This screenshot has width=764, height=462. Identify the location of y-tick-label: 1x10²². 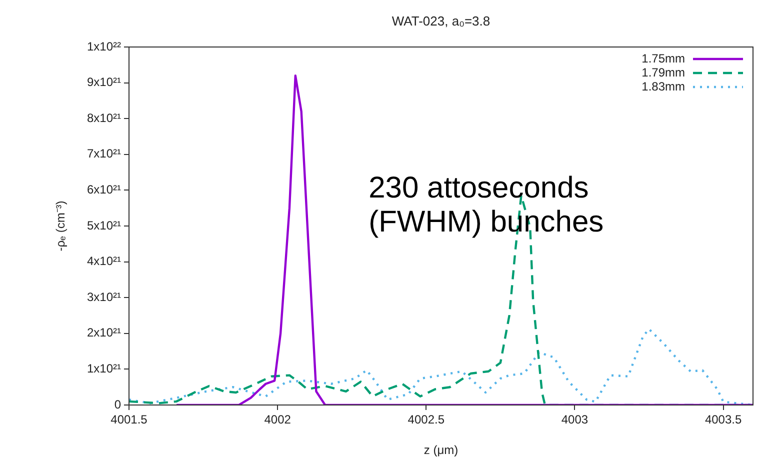
(103, 46).